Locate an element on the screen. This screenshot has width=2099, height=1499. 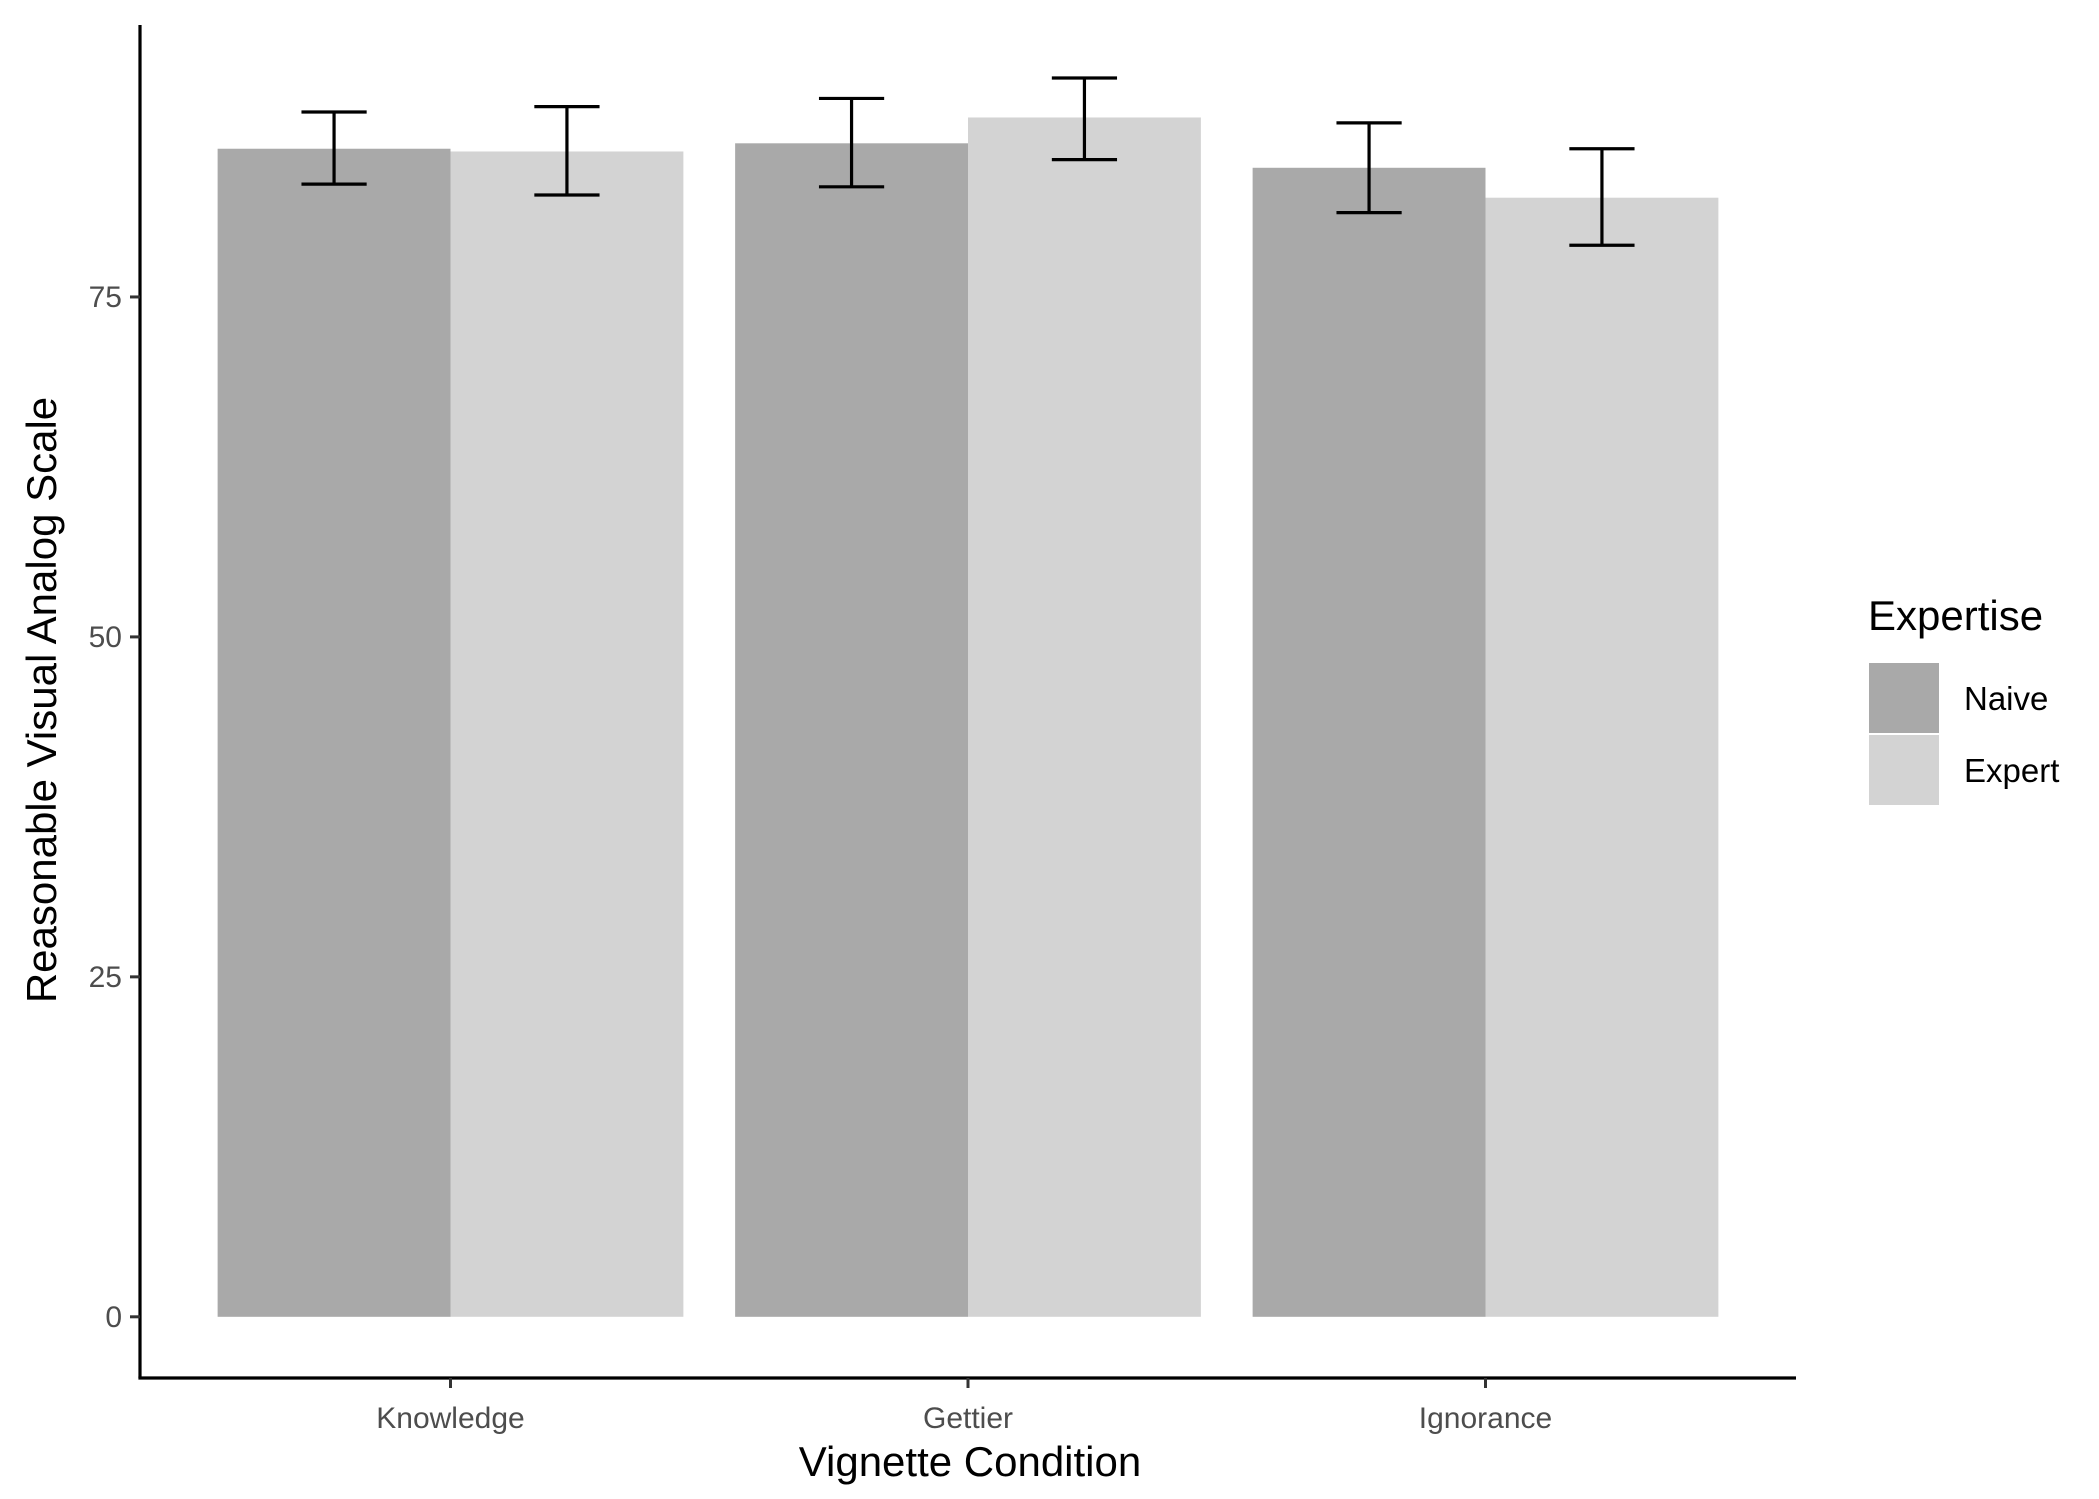
errorbar-ignorance-naive is located at coordinates (1369, 168).